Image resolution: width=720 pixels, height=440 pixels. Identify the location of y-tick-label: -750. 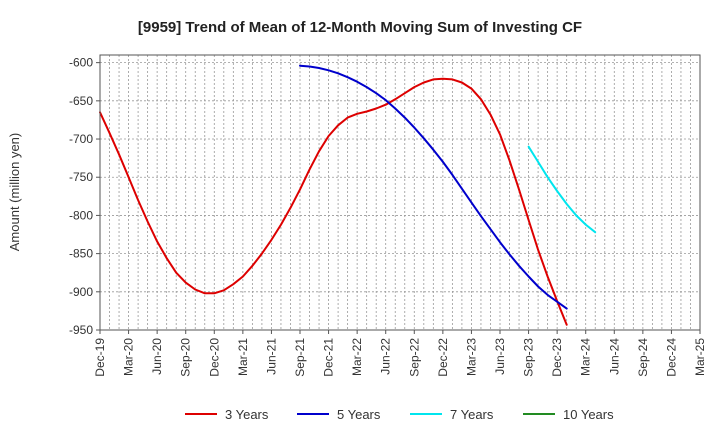
(81, 177).